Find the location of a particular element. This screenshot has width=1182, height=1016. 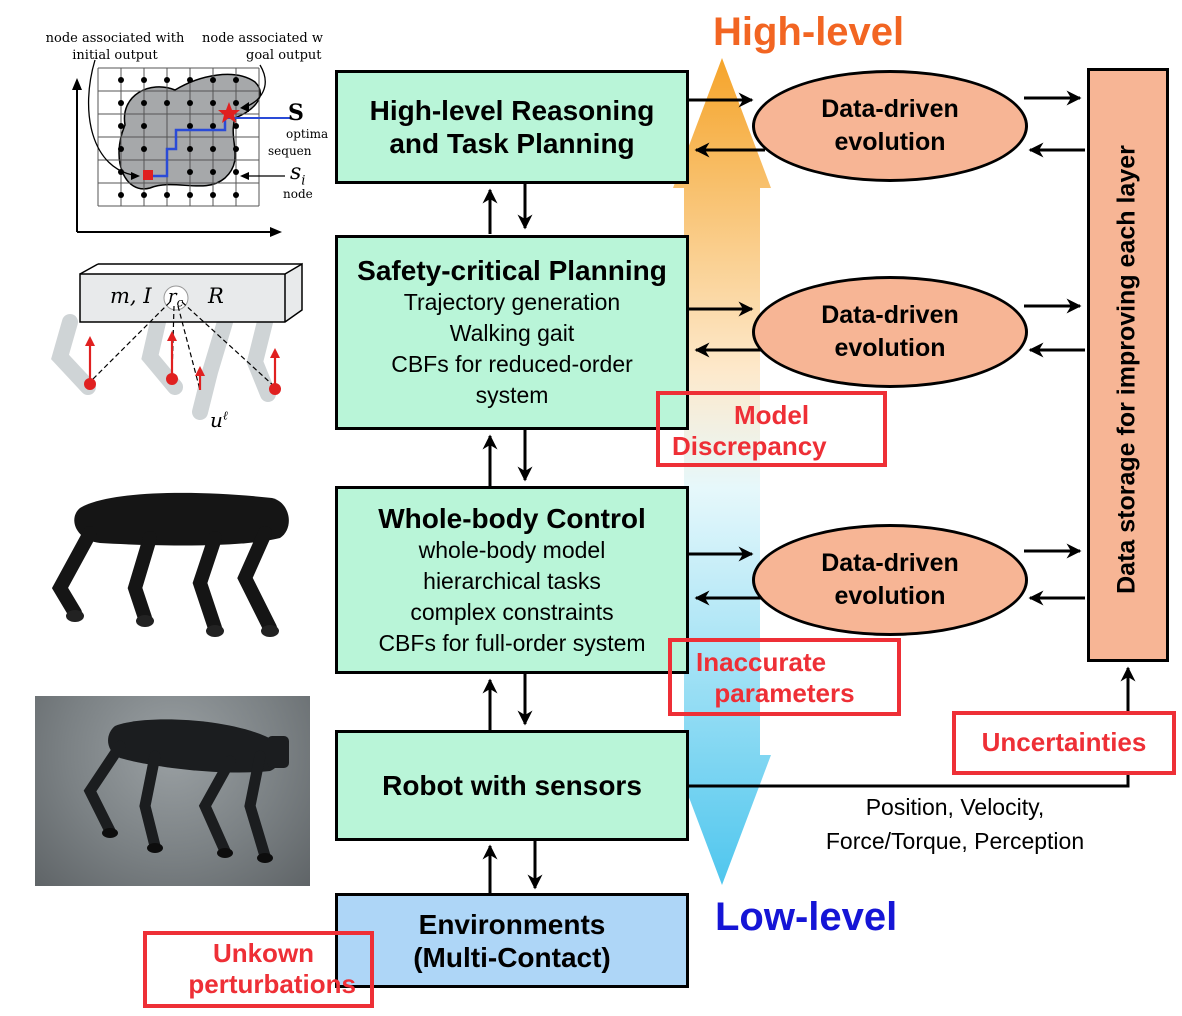

reduced-order-model-illustration: m, I rc R uℓ is located at coordinates (185, 352).